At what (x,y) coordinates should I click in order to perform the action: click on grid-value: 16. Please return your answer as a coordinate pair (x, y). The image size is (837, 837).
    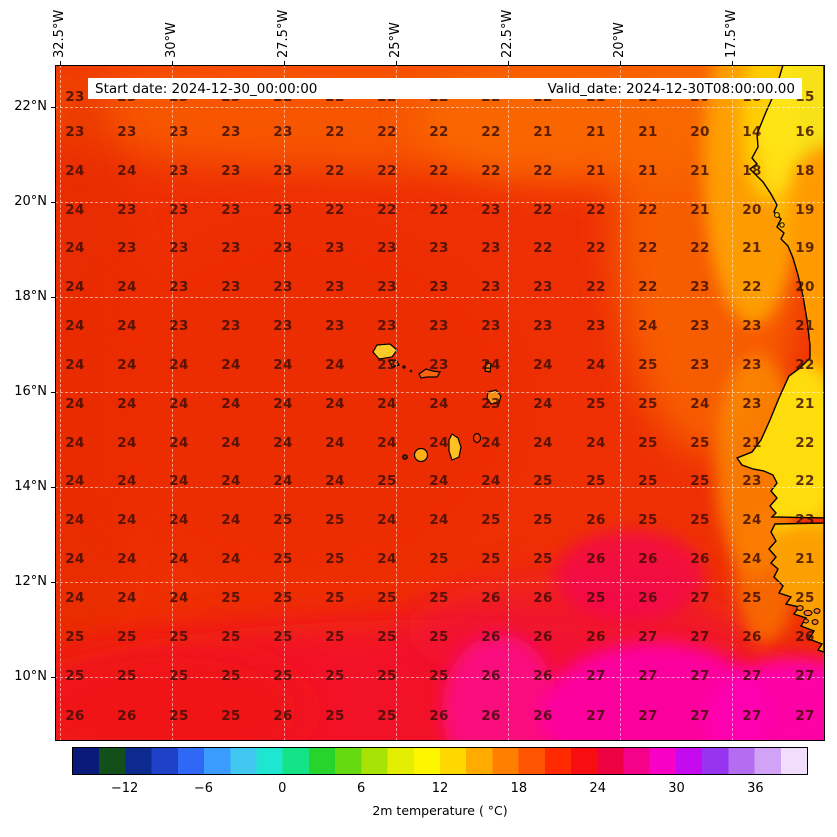
    Looking at the image, I should click on (805, 132).